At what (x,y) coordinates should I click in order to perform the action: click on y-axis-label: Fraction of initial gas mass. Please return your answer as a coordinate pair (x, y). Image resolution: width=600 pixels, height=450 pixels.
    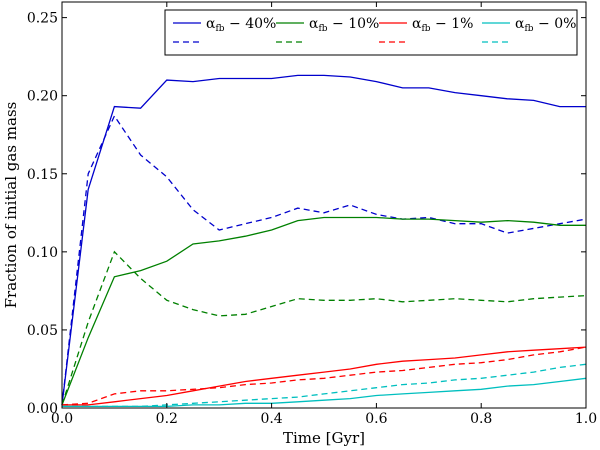
    Looking at the image, I should click on (11, 205).